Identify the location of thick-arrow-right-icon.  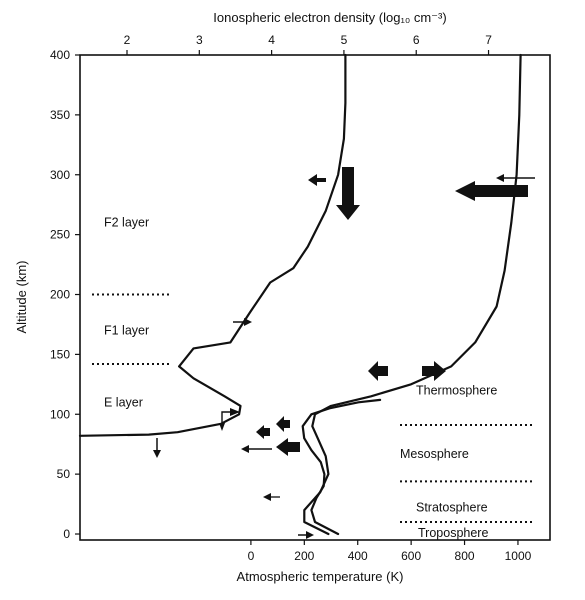
(434, 371).